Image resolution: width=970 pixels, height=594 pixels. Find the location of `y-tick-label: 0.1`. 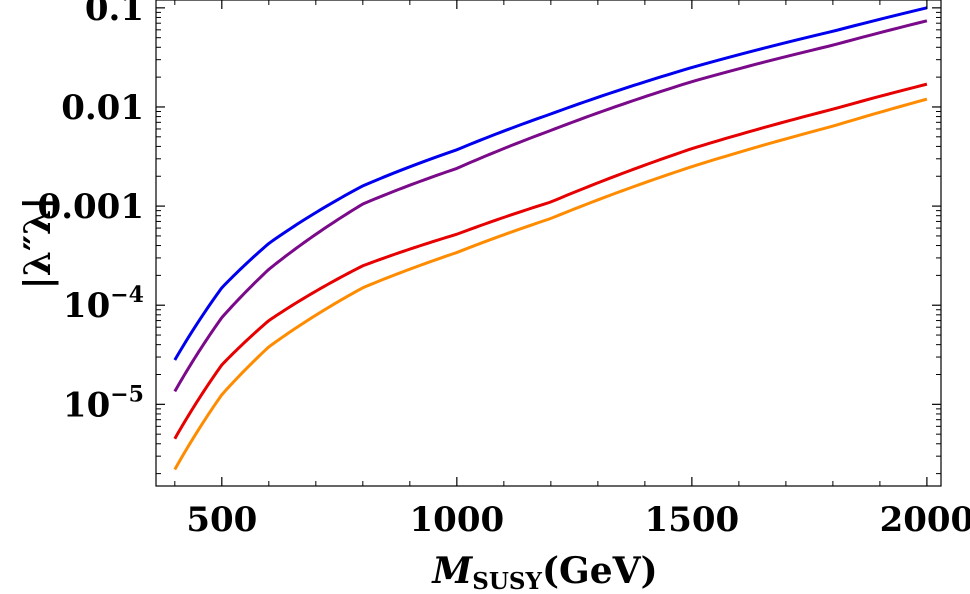

y-tick-label: 0.1 is located at coordinates (114, 14).